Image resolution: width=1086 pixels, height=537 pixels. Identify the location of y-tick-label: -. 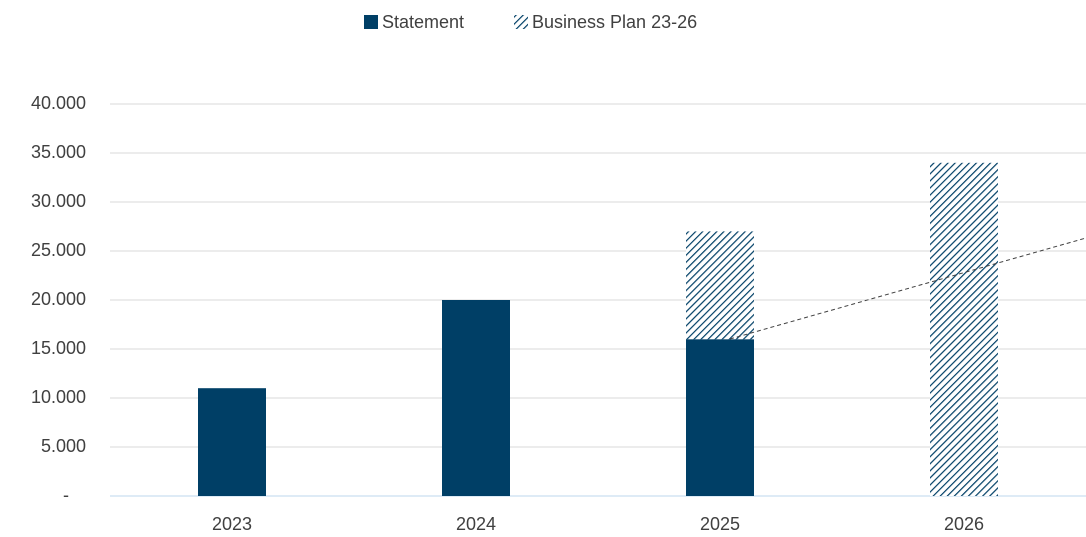
(66, 495).